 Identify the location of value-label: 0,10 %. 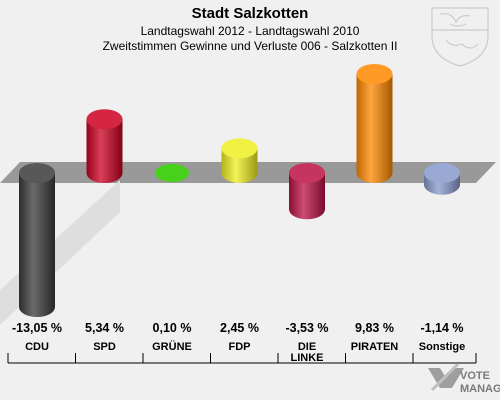
(172, 328).